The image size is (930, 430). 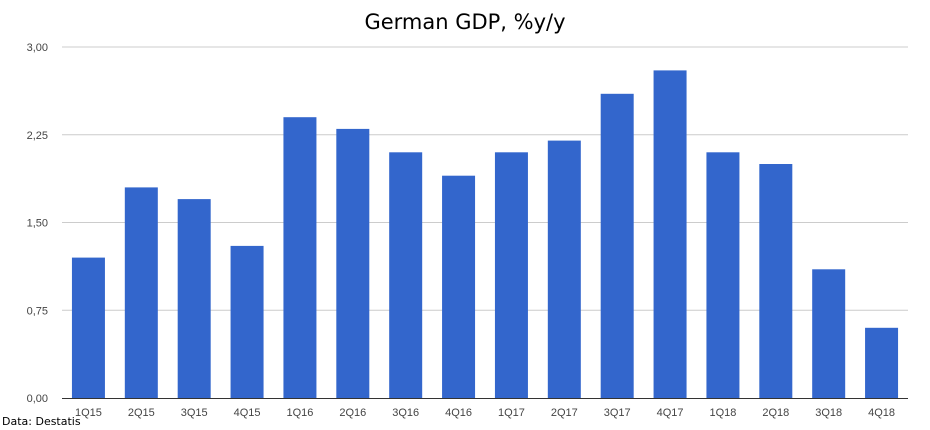 I want to click on source-note: Data: Destatis, so click(x=41, y=421).